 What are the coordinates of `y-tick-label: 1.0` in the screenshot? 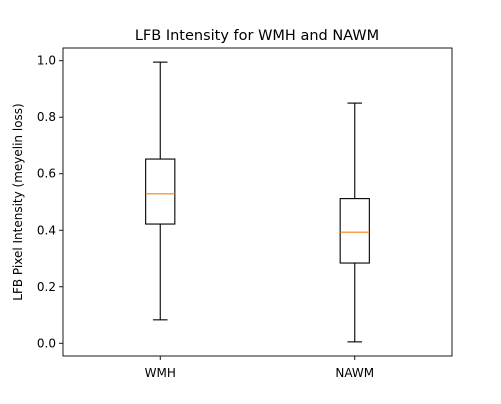 It's located at (46, 61).